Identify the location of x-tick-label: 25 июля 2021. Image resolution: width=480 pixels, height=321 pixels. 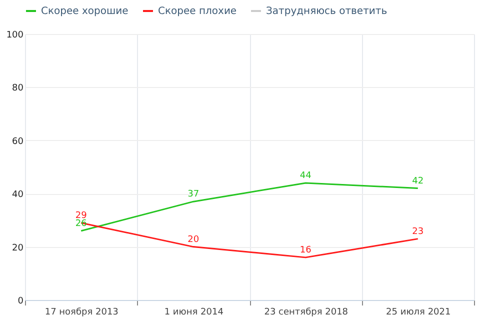
(418, 313).